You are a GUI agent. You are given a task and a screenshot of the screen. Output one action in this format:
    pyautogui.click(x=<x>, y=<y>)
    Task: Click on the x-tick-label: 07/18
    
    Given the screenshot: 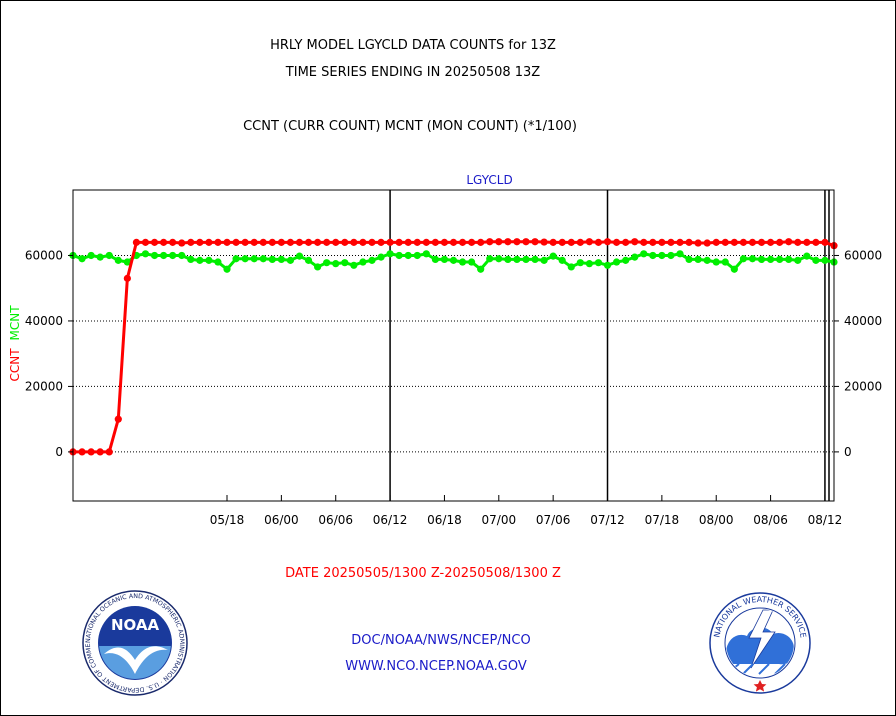 What is the action you would take?
    pyautogui.click(x=662, y=520)
    